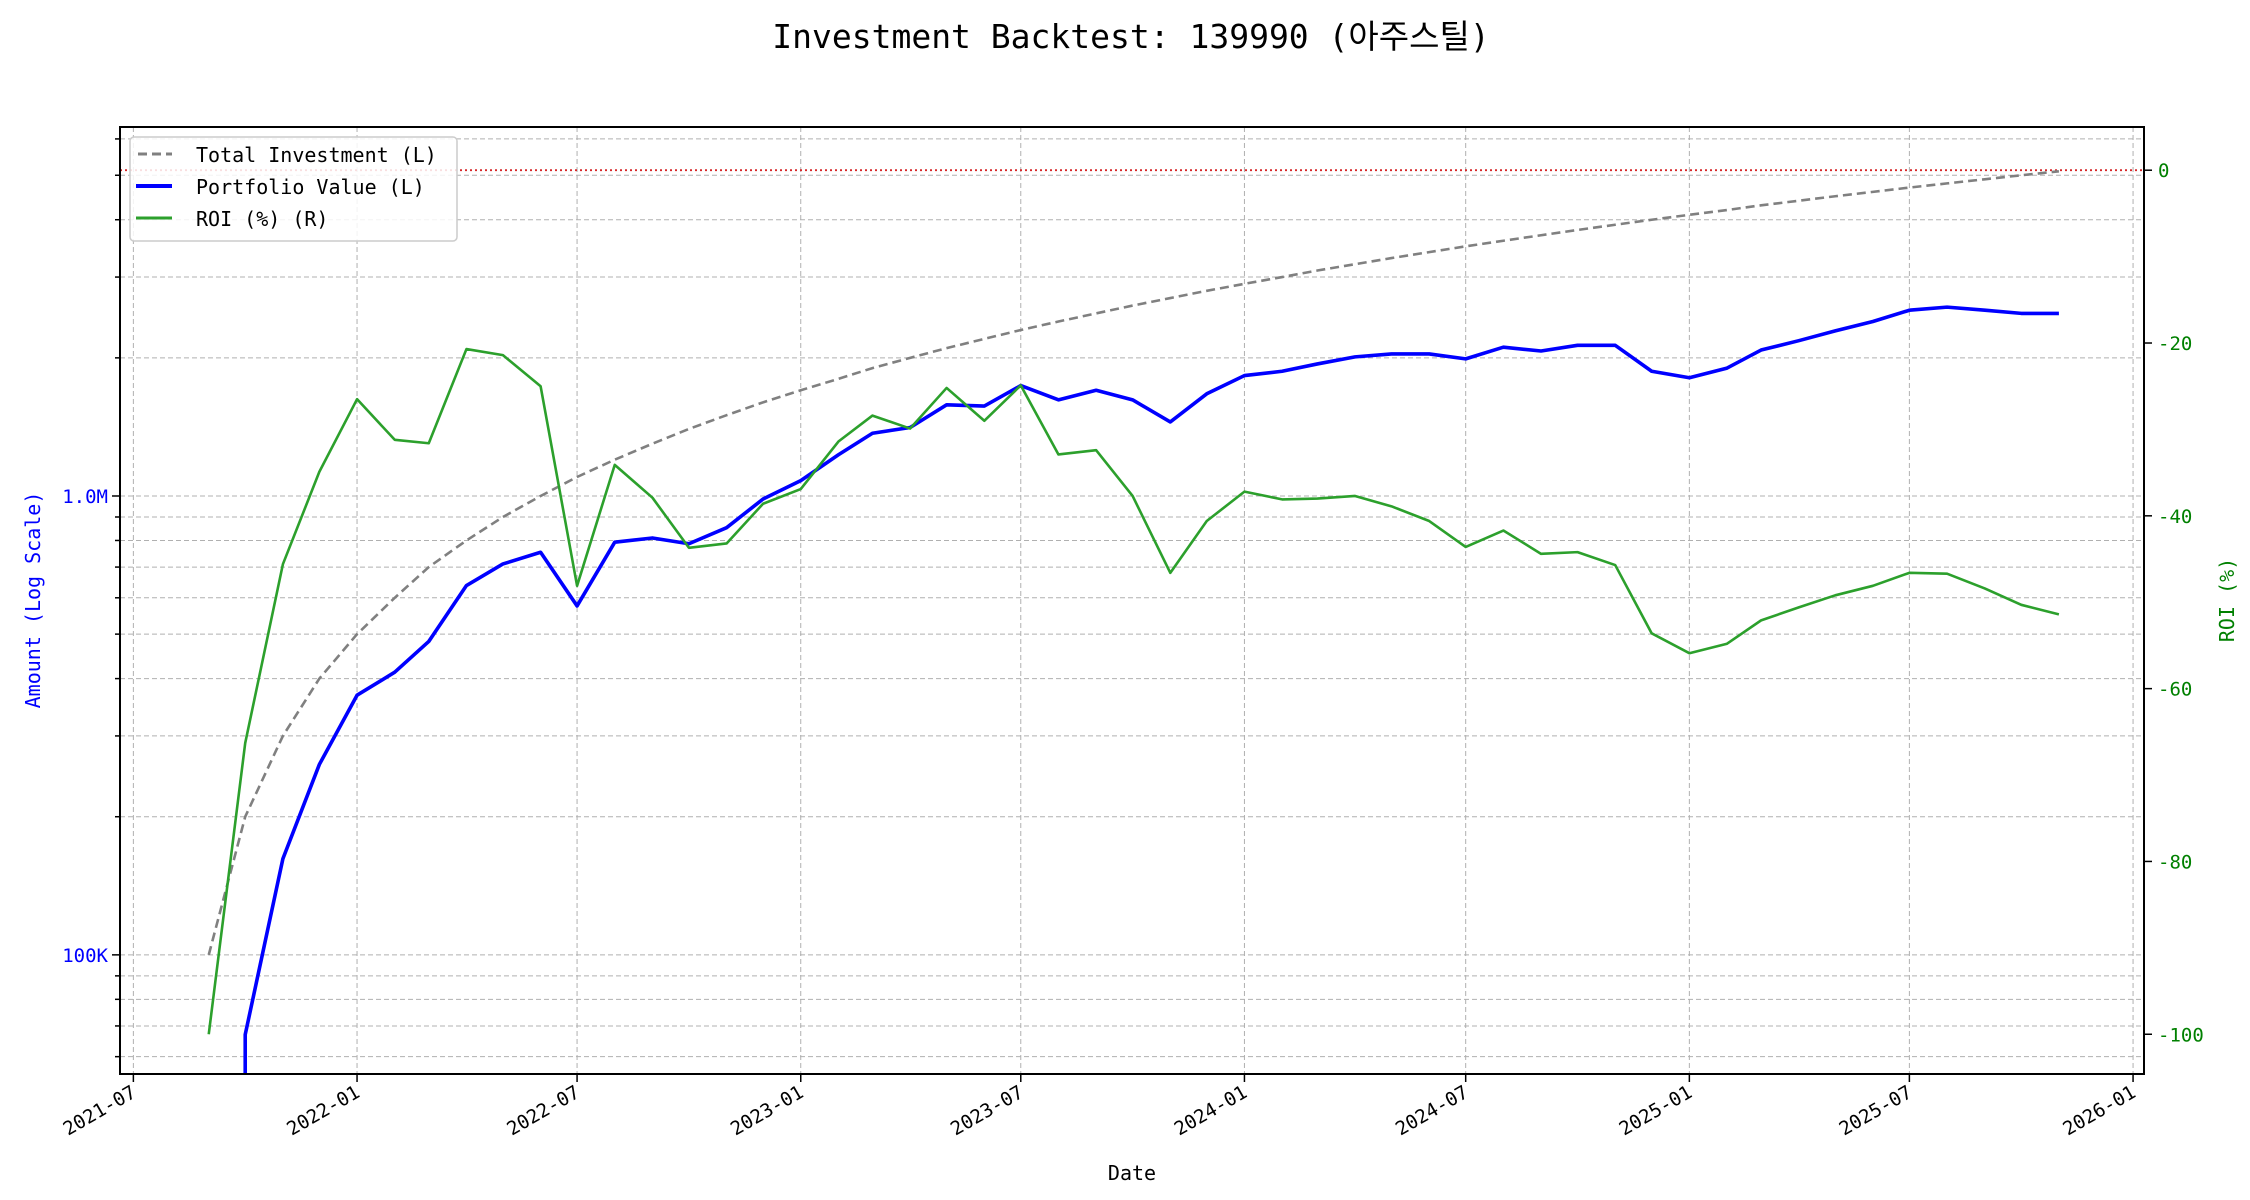 Image resolution: width=2250 pixels, height=1200 pixels. I want to click on right-y-axis-label: ROI (%), so click(2227, 600).